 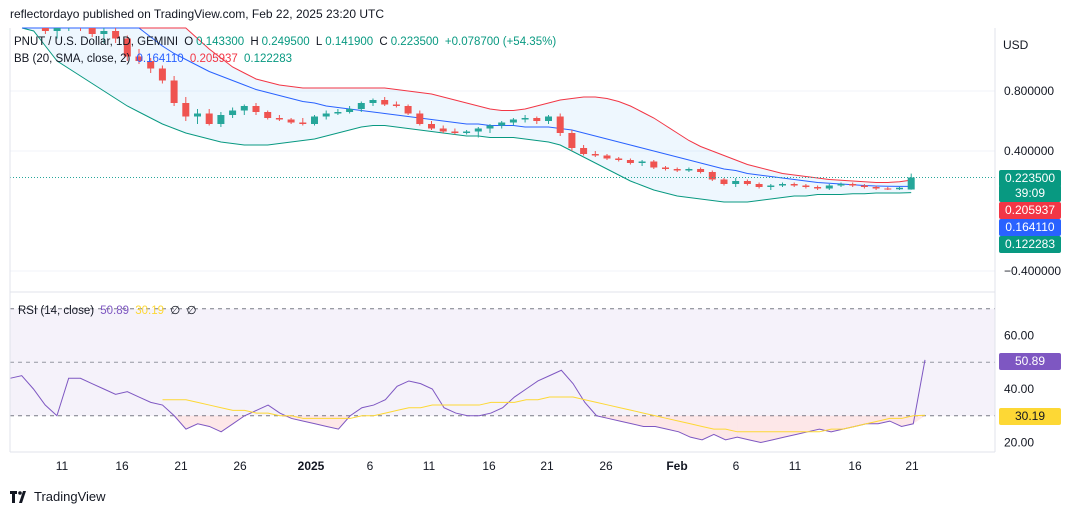 I want to click on time-tick-label: 26, so click(x=606, y=466).